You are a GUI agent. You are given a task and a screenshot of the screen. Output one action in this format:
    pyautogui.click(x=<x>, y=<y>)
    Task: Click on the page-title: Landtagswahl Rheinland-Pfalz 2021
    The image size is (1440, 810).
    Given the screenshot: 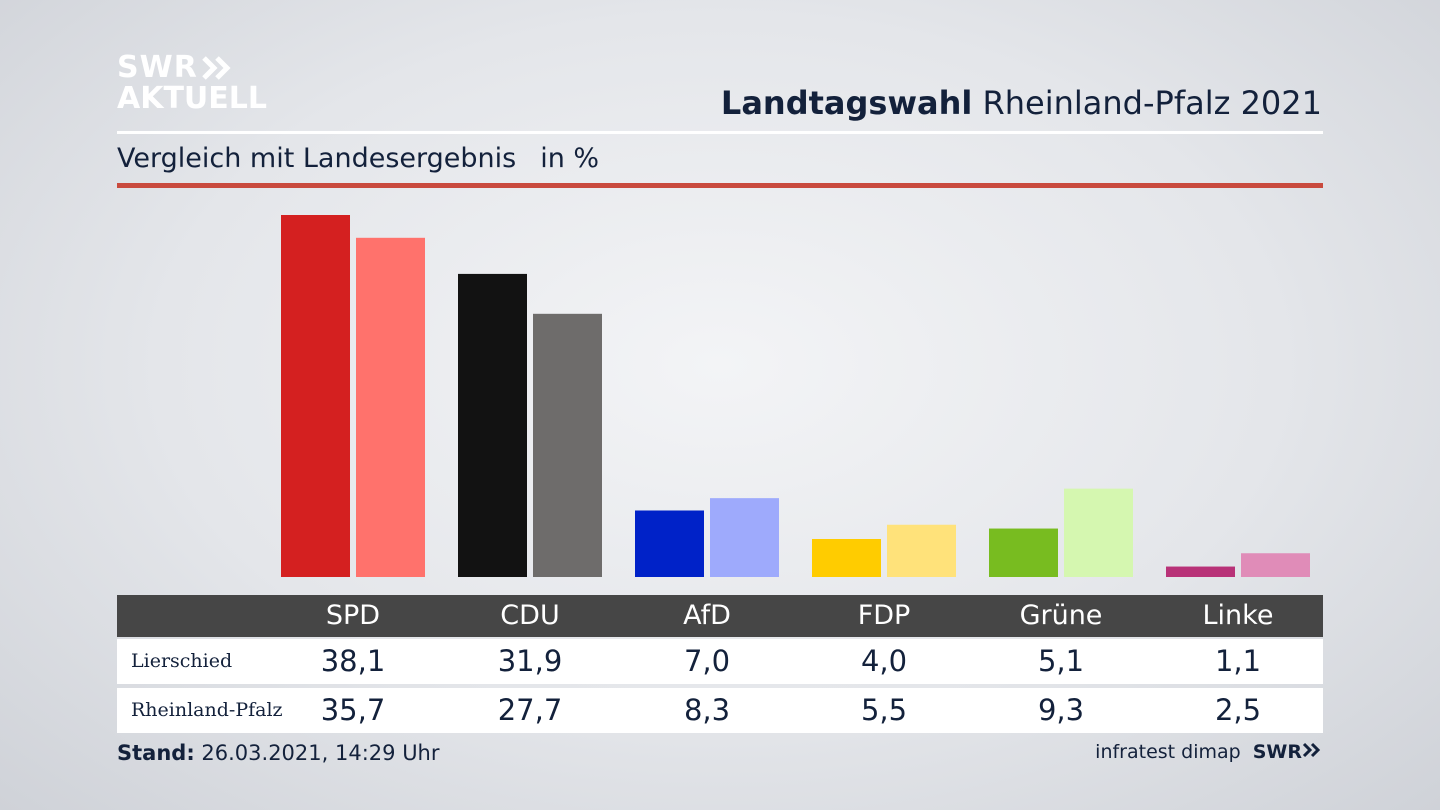 What is the action you would take?
    pyautogui.click(x=1021, y=103)
    